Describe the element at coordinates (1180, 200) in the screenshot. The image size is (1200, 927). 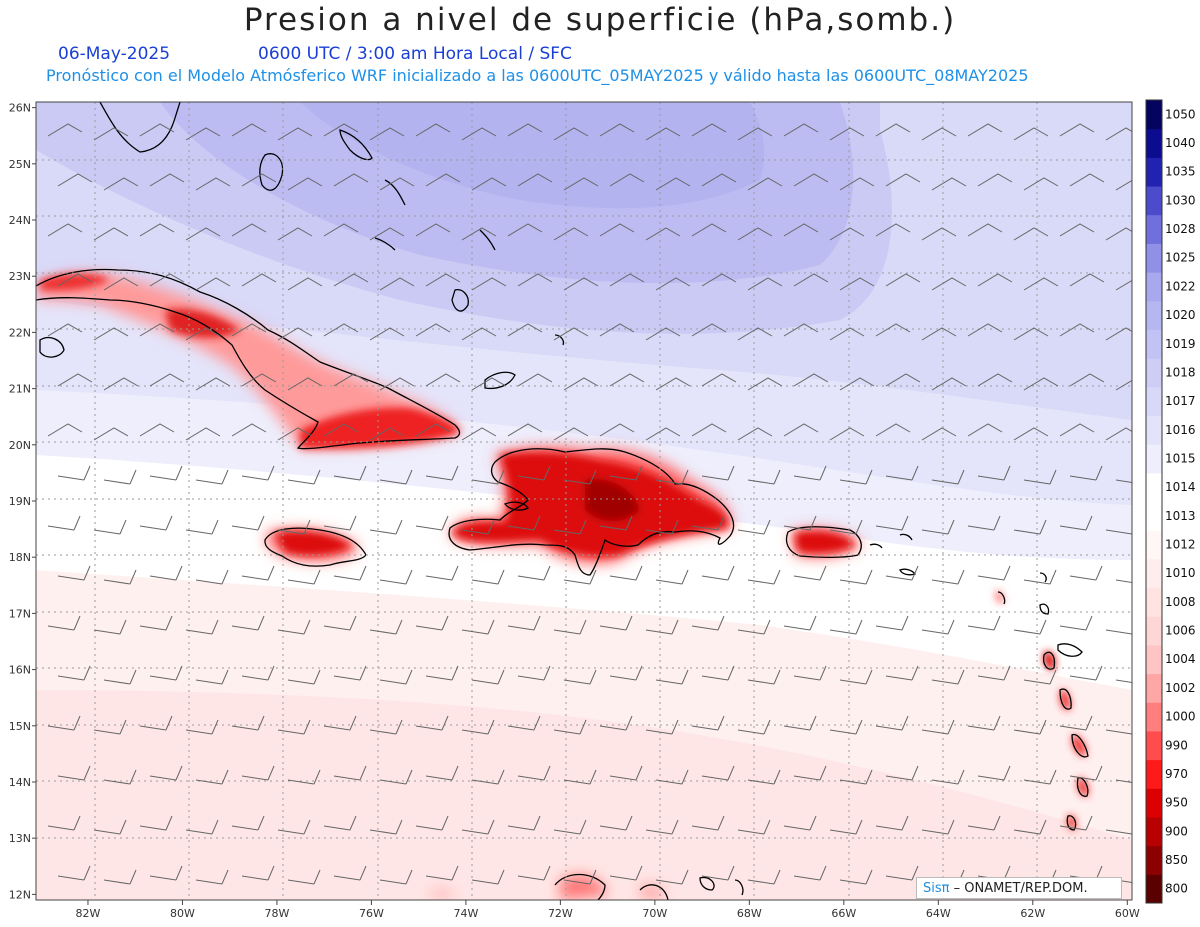
I see `colorbar-label-1030: 1030` at that location.